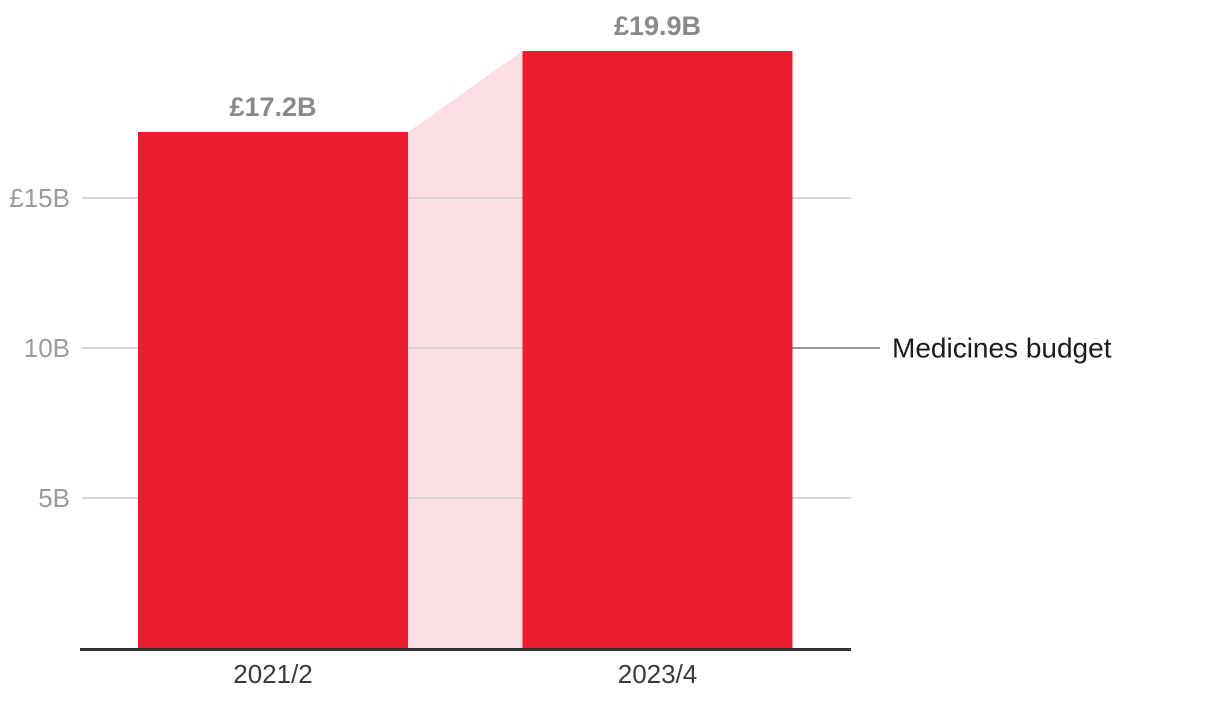 This screenshot has height=708, width=1220. I want to click on y-axis-tick-labels: £15B 10B 5B, so click(39, 348).